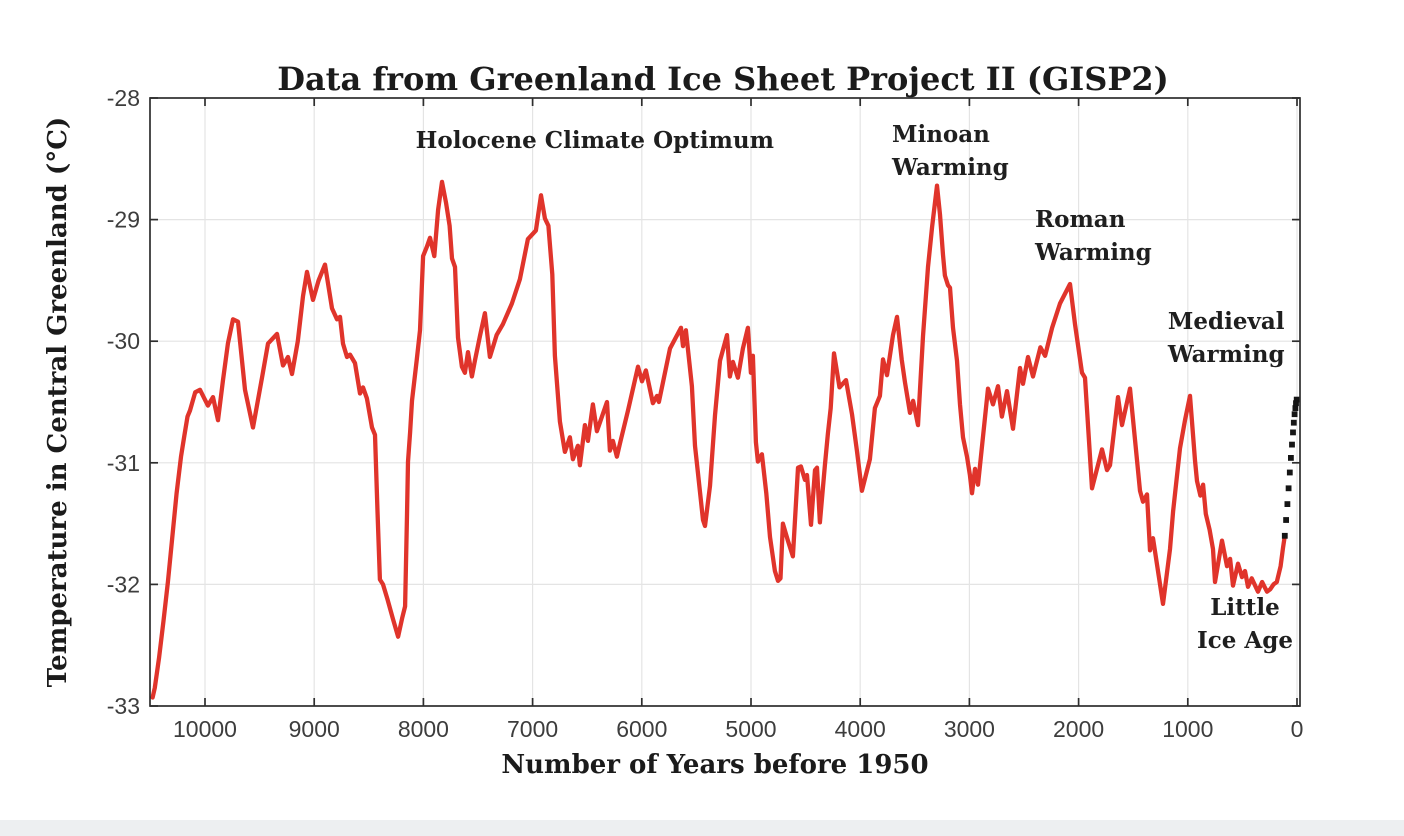  I want to click on x-tick-label-8000: 8000, so click(423, 729).